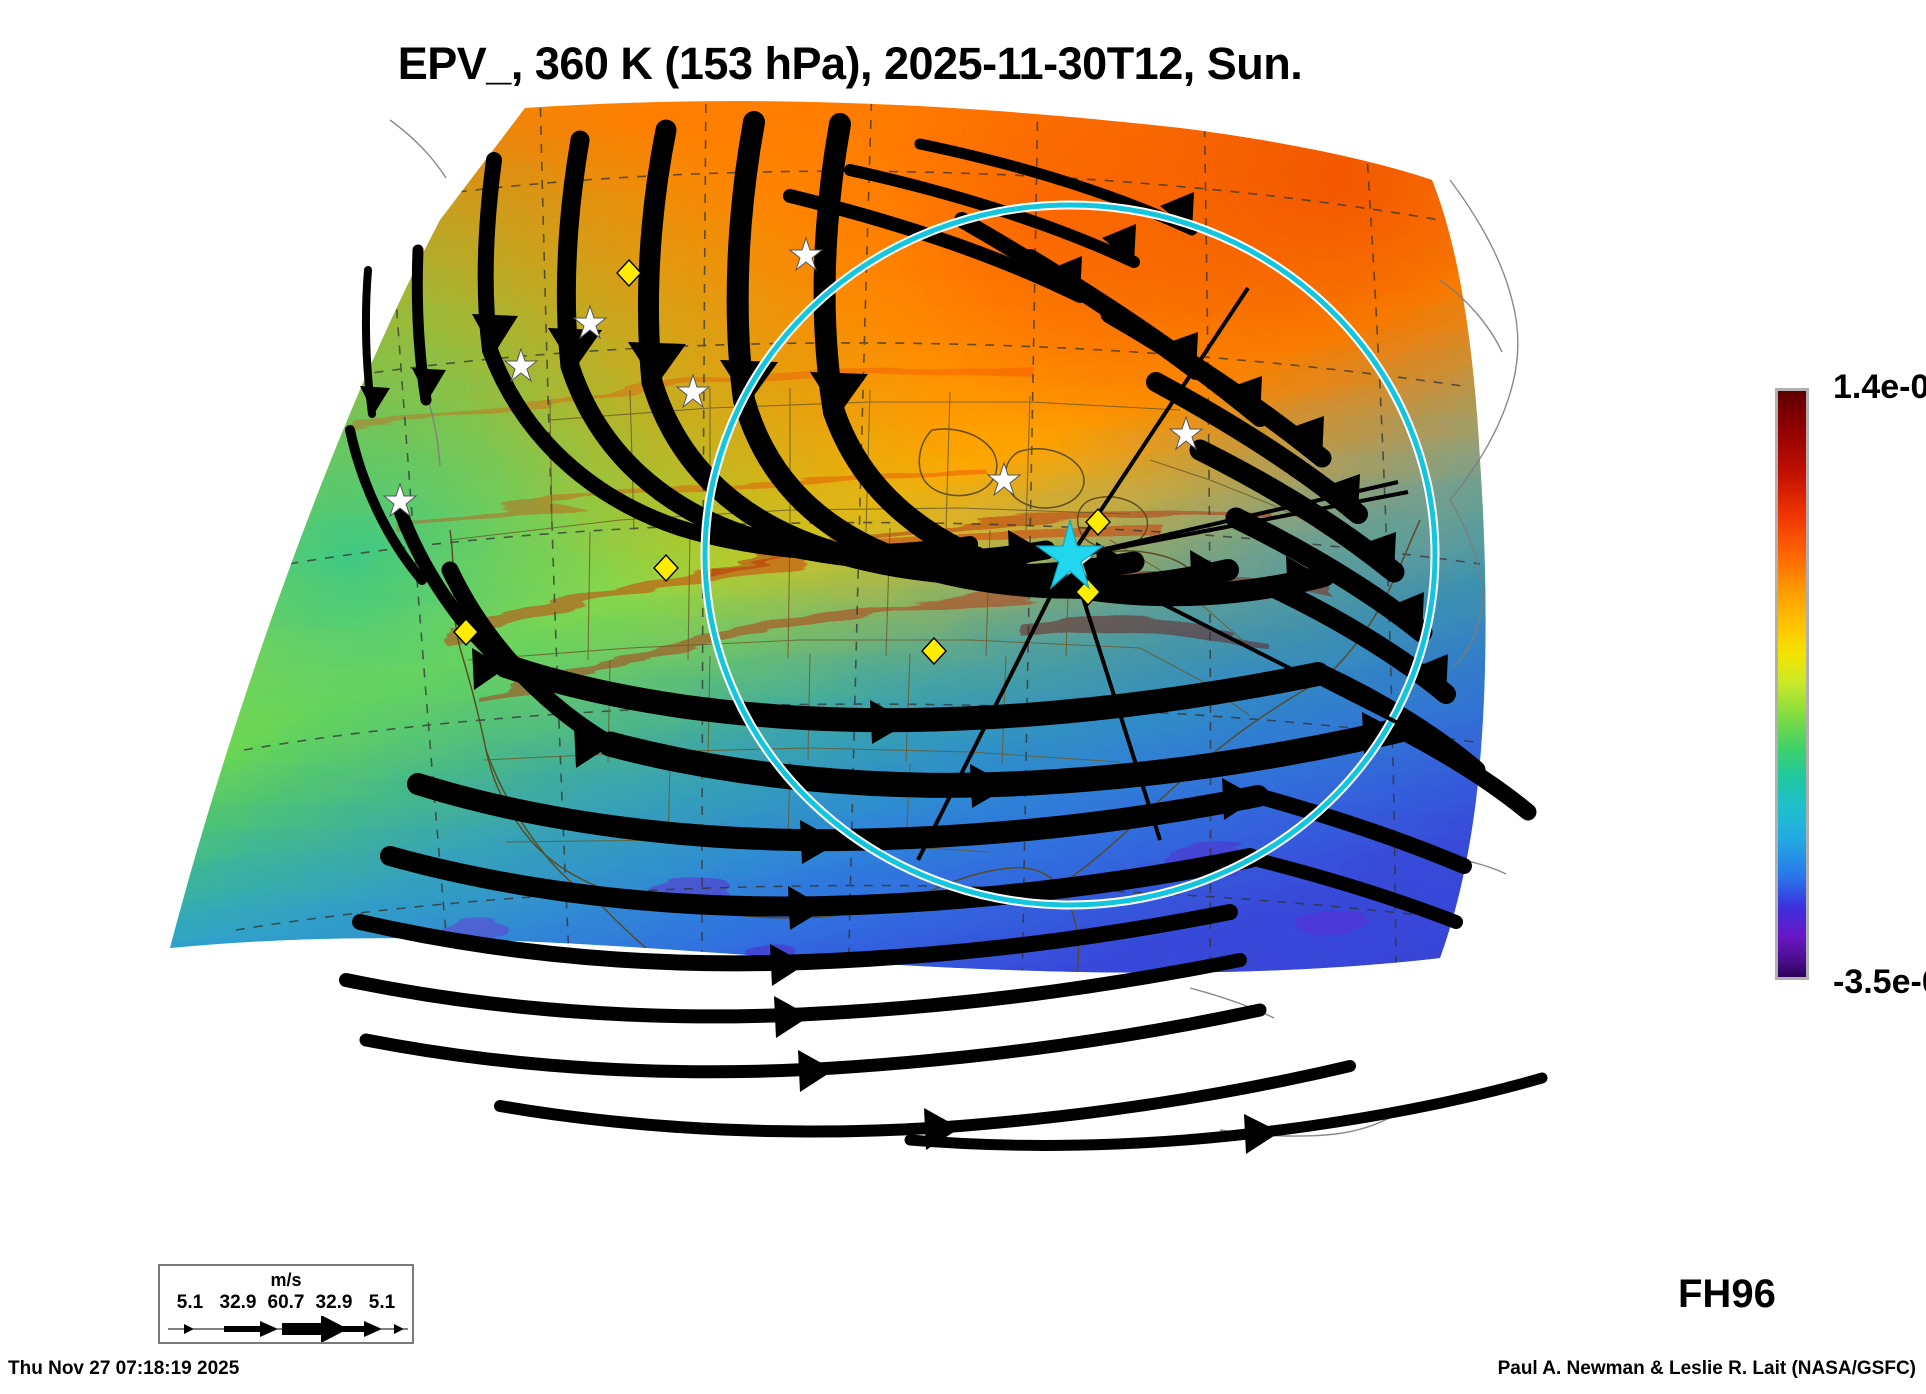 The width and height of the screenshot is (1926, 1394). I want to click on wind-legend-value-2: 32.9, so click(238, 1302).